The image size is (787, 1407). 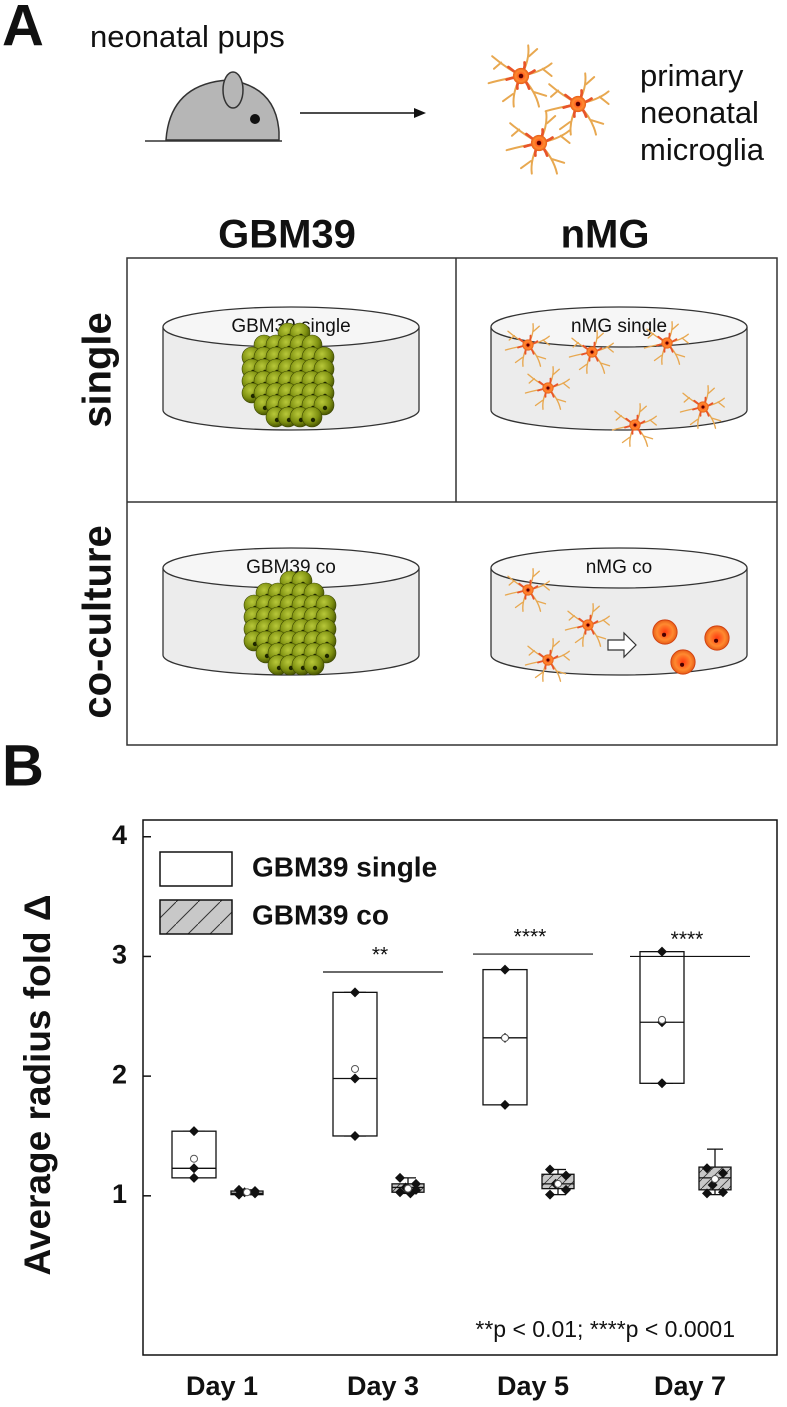 I want to click on source-label: neonatal pups, so click(x=187, y=36).